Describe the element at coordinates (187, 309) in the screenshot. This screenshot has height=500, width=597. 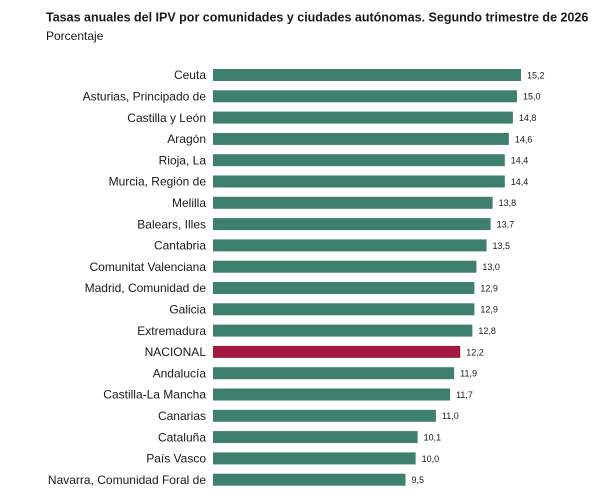
I see `category-label: Galicia` at that location.